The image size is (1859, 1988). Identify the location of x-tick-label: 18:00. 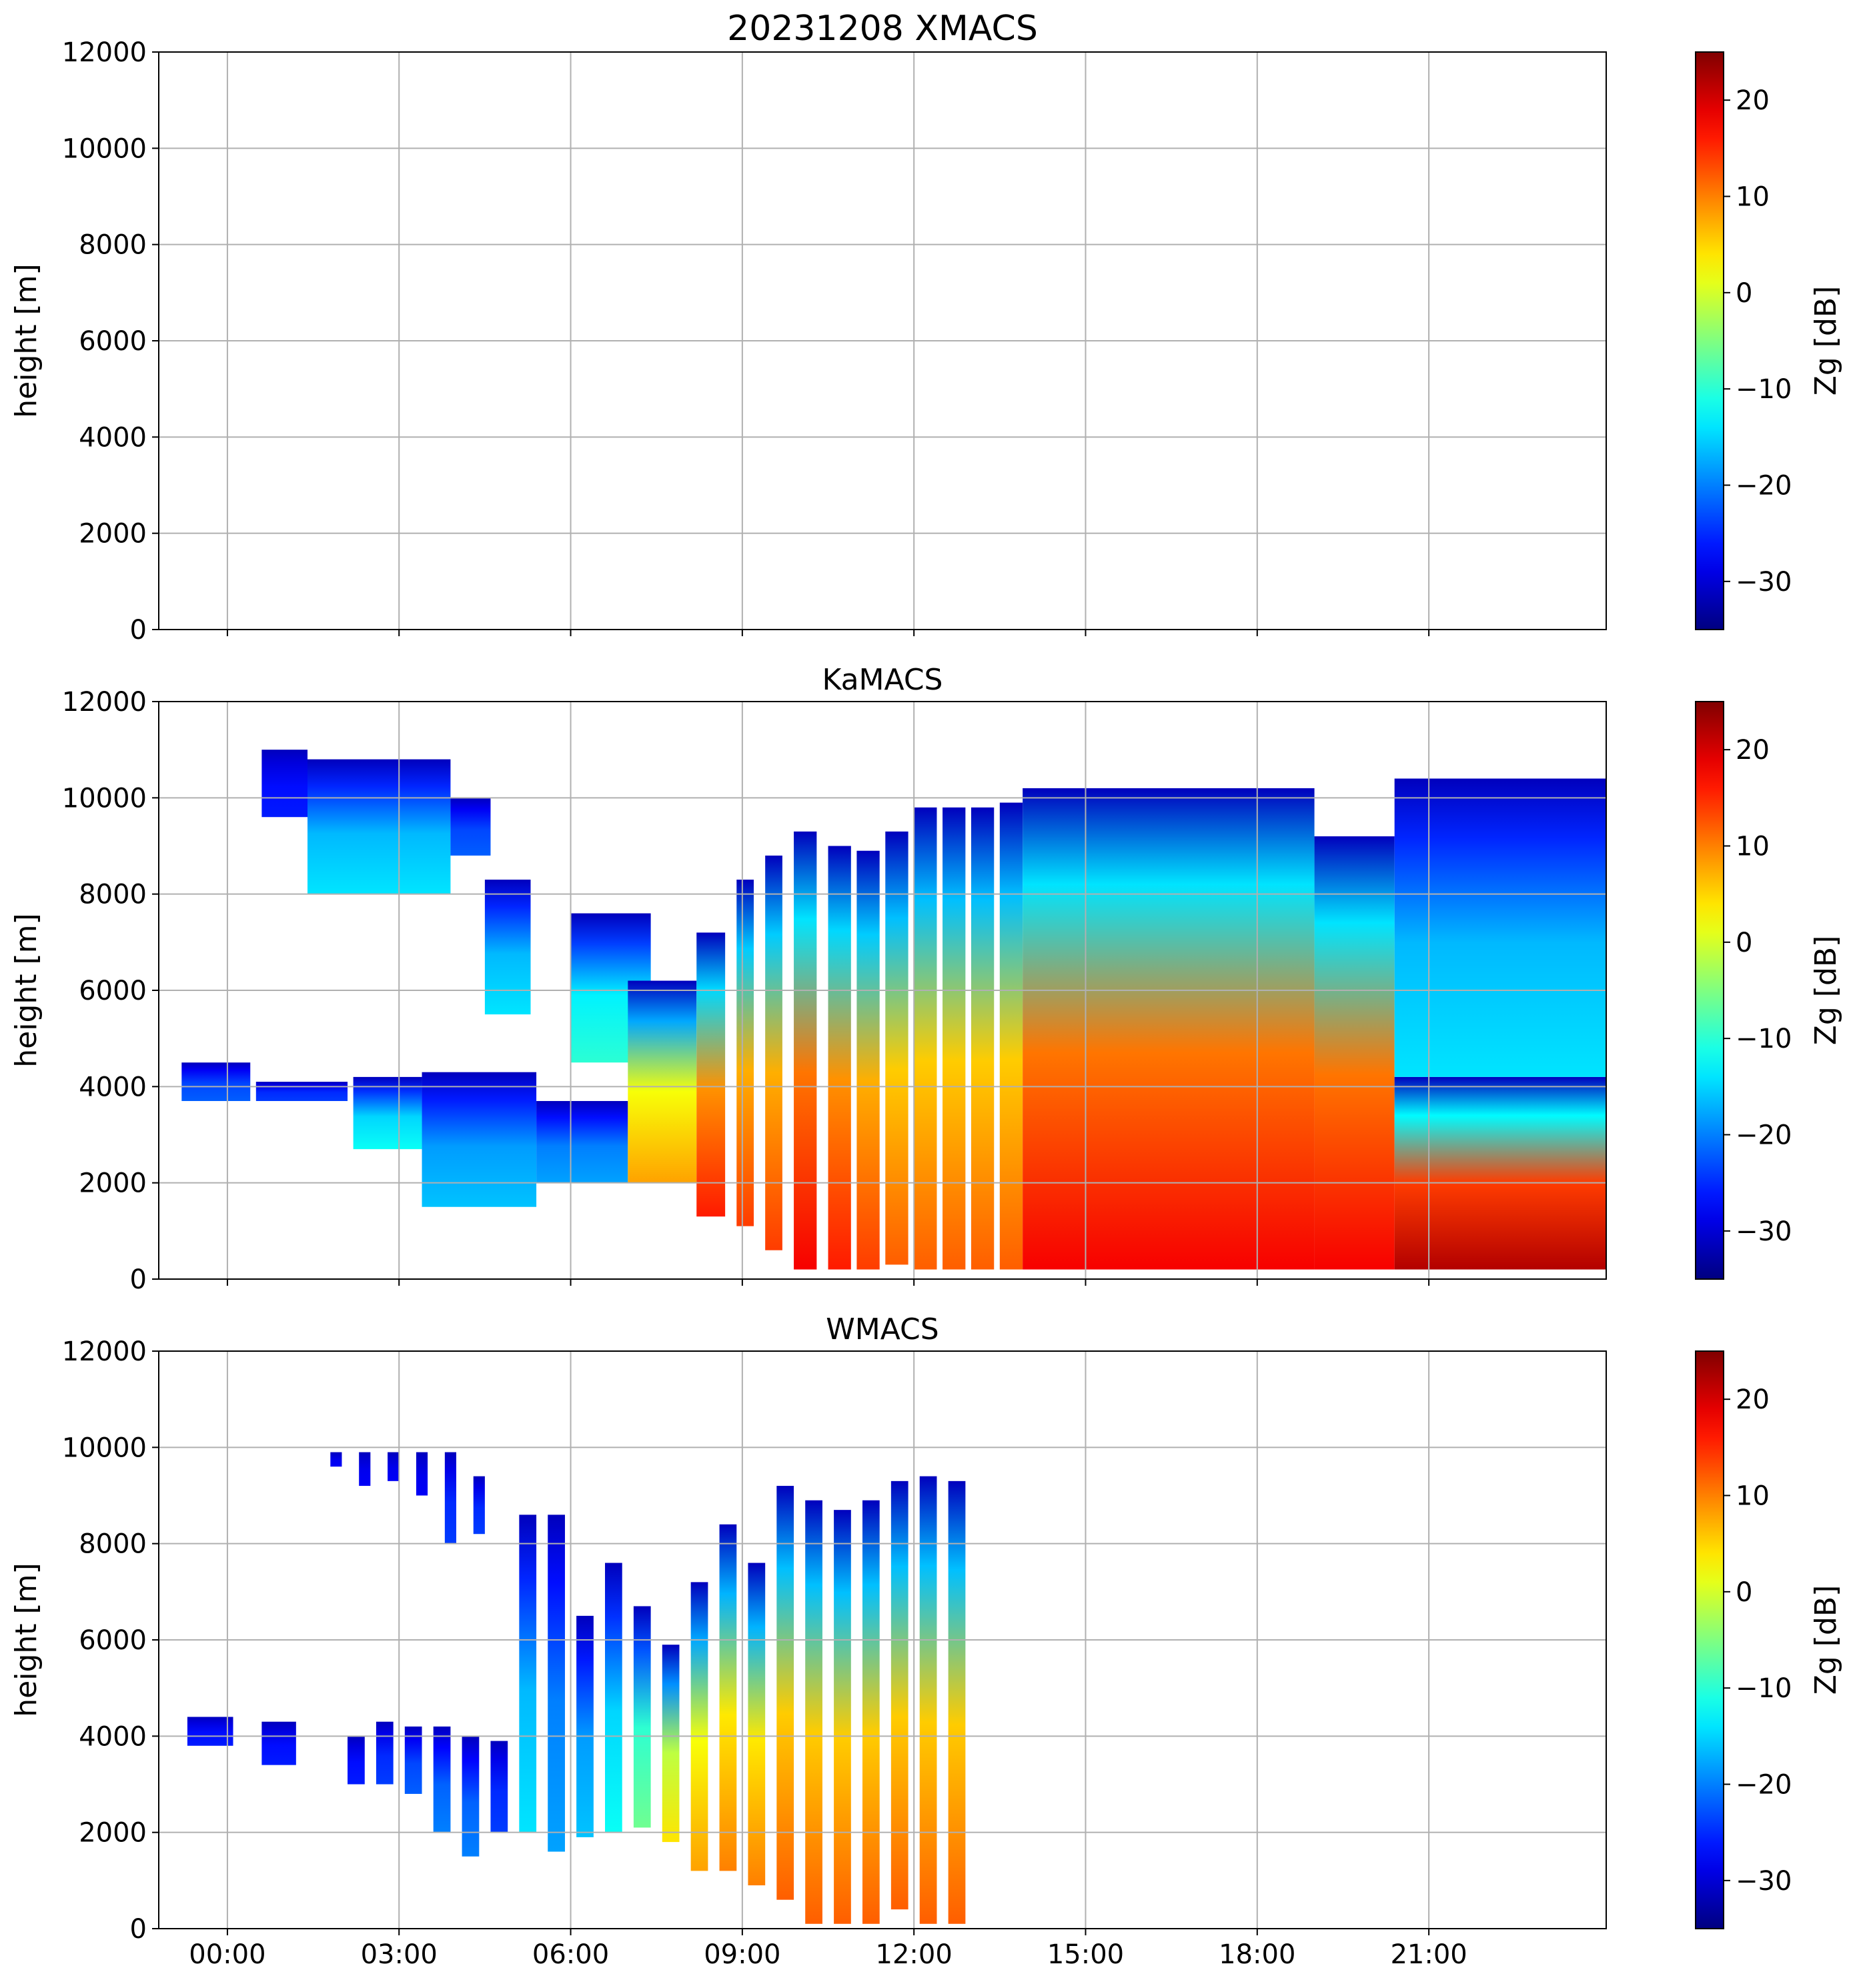
(1257, 1954).